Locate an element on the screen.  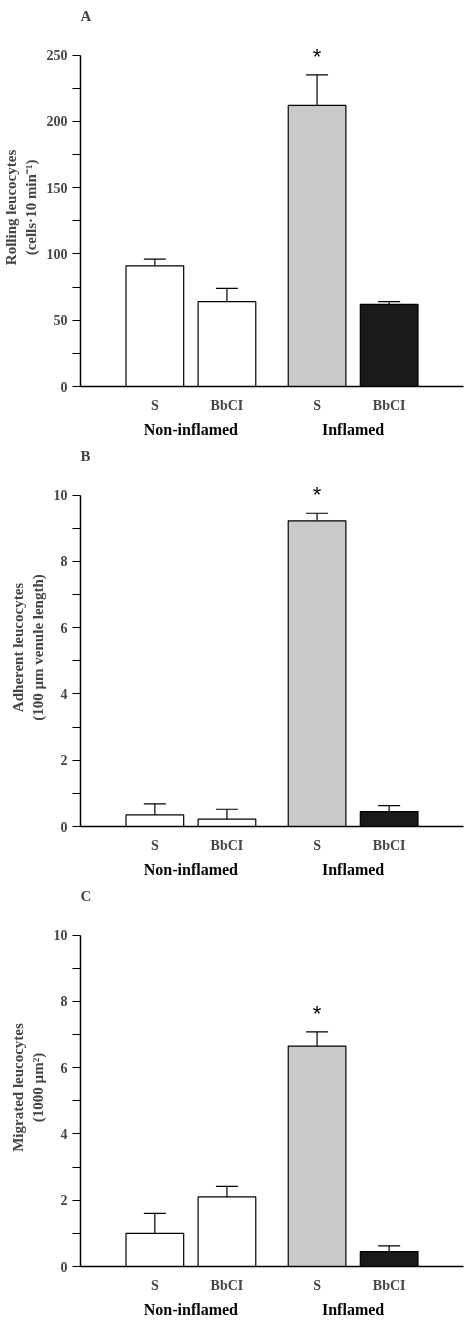
y-axis-title: Adherent leucocytes (100 µm venule length) is located at coordinates (28, 647).